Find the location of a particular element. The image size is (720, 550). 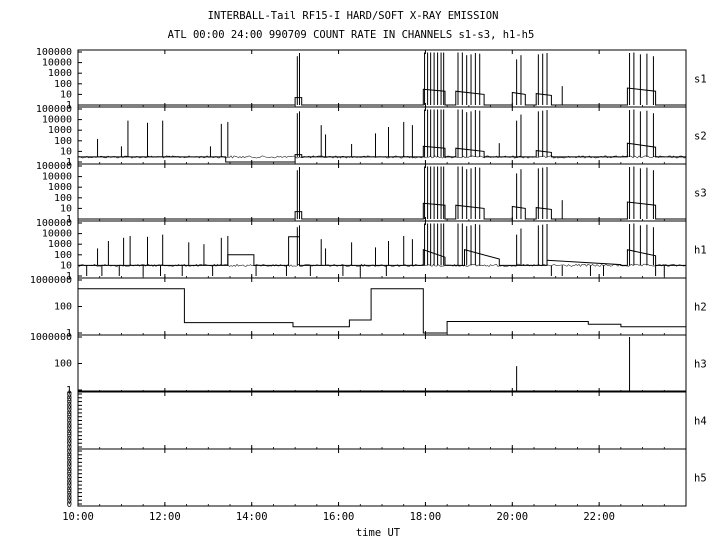

x-tick-label: 10:00 is located at coordinates (78, 517).